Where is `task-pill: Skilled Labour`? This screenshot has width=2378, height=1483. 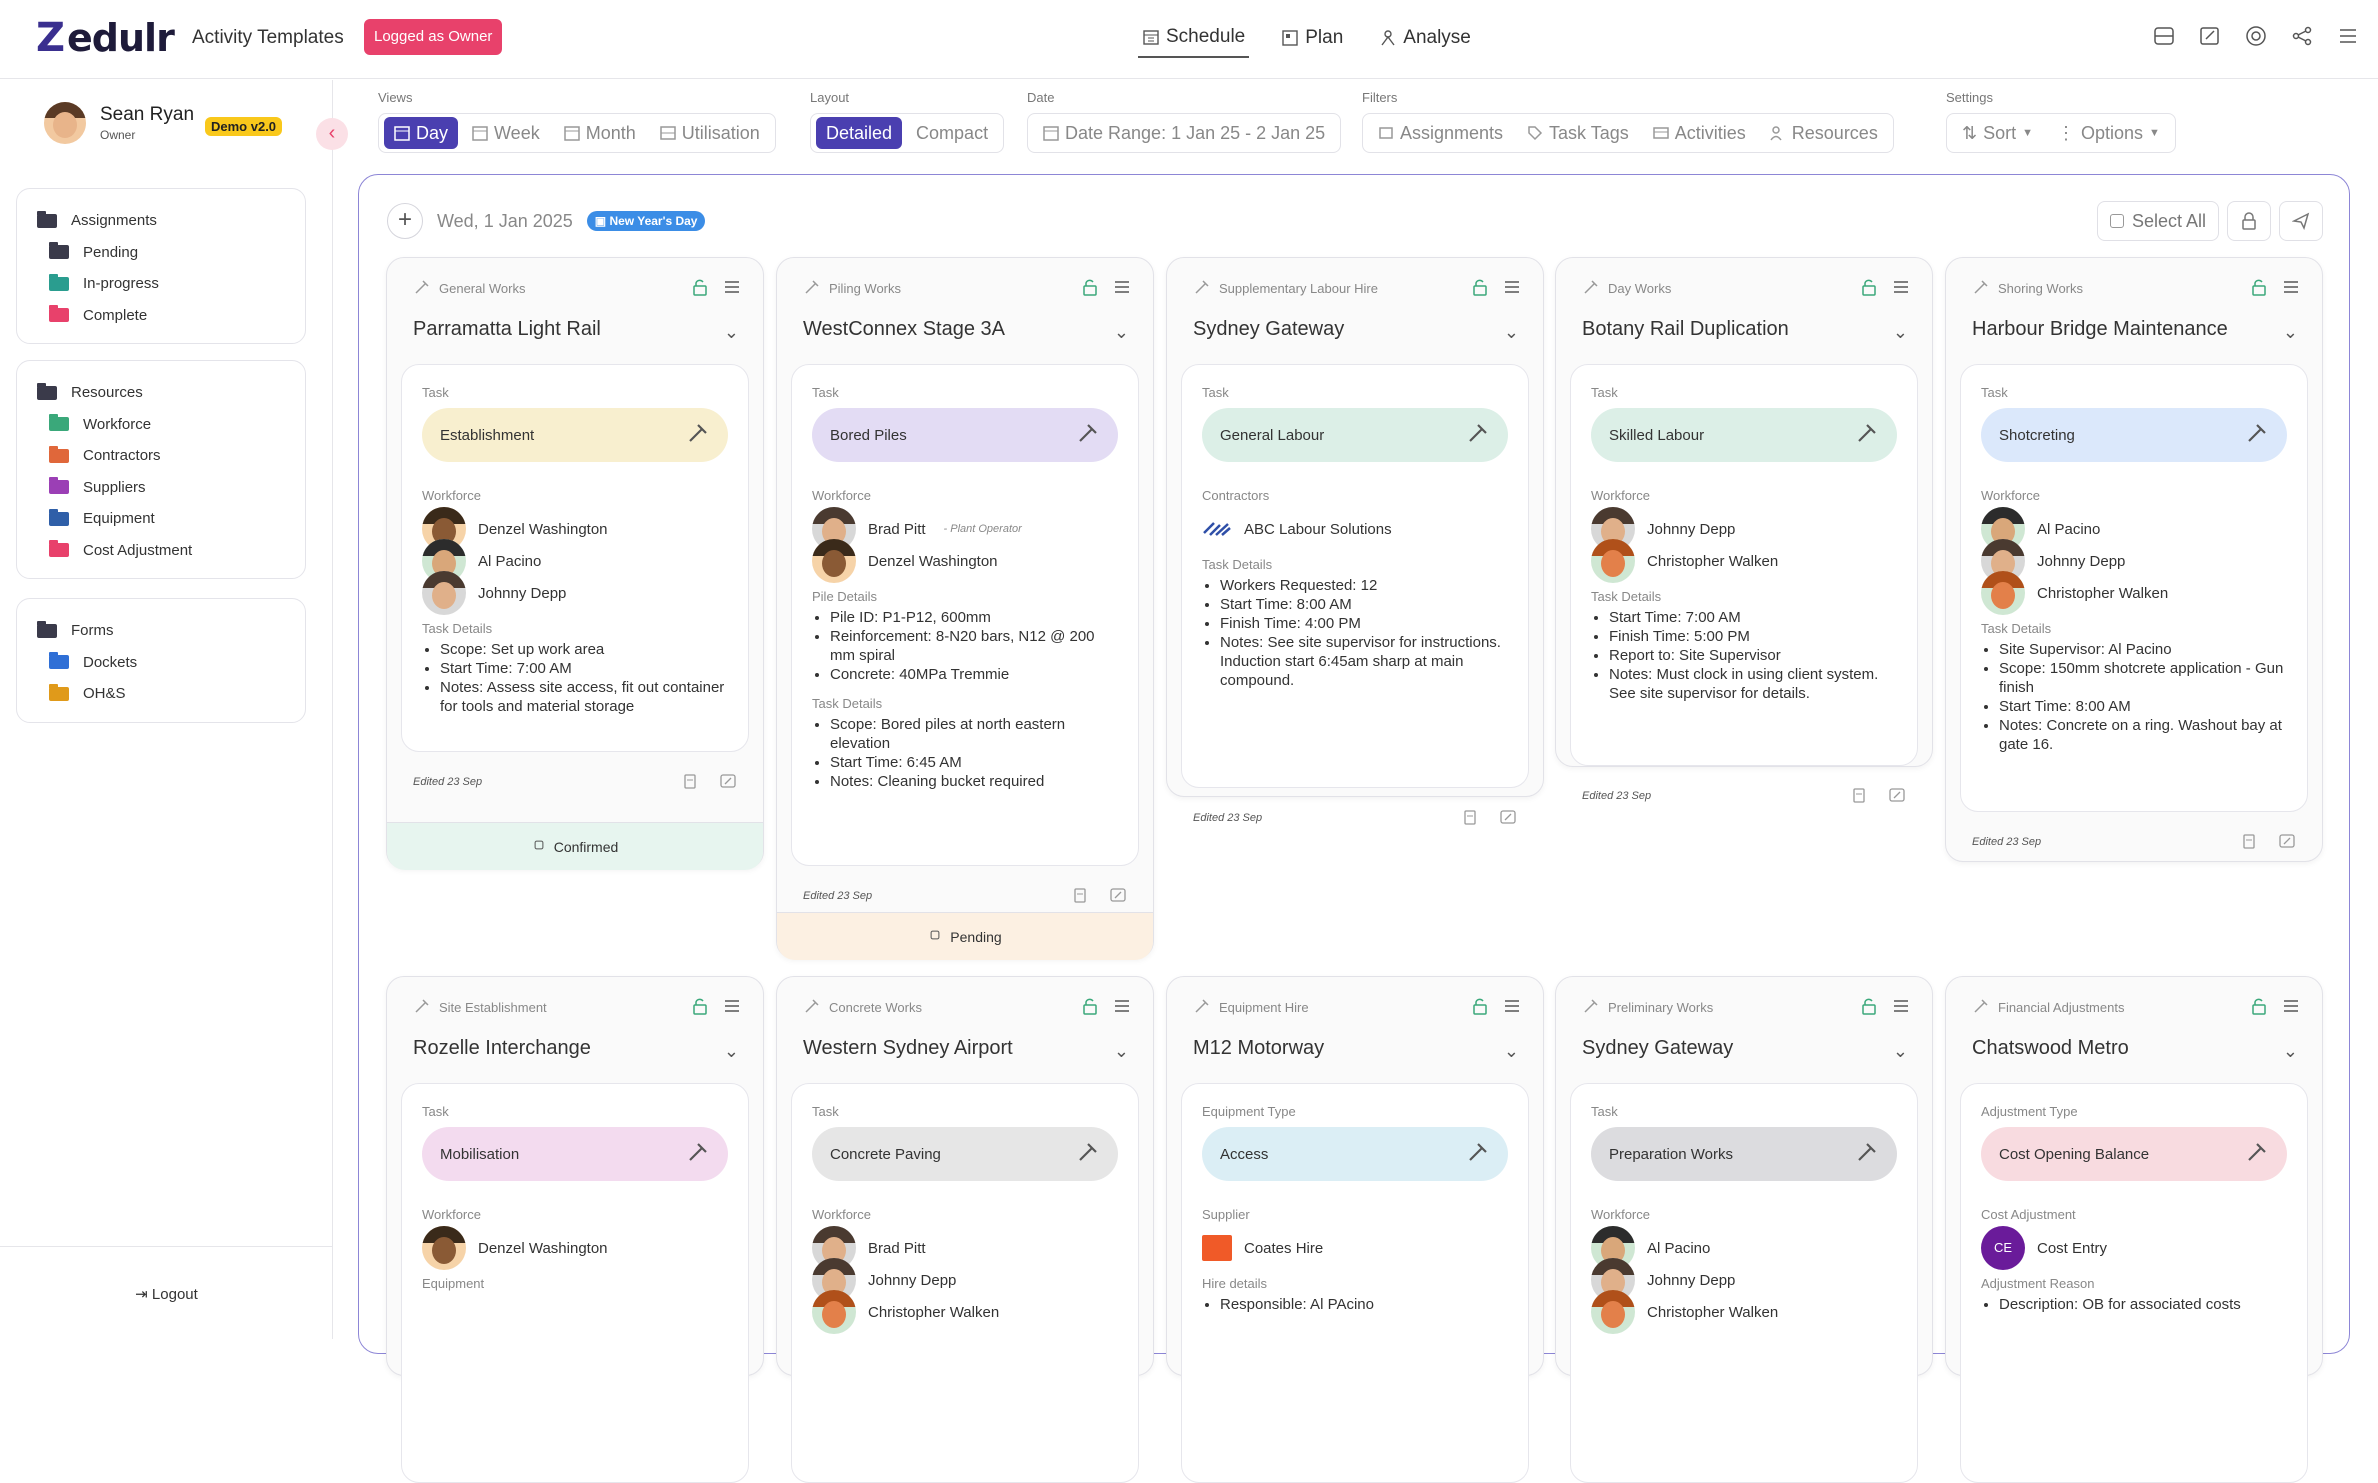 task-pill: Skilled Labour is located at coordinates (1744, 435).